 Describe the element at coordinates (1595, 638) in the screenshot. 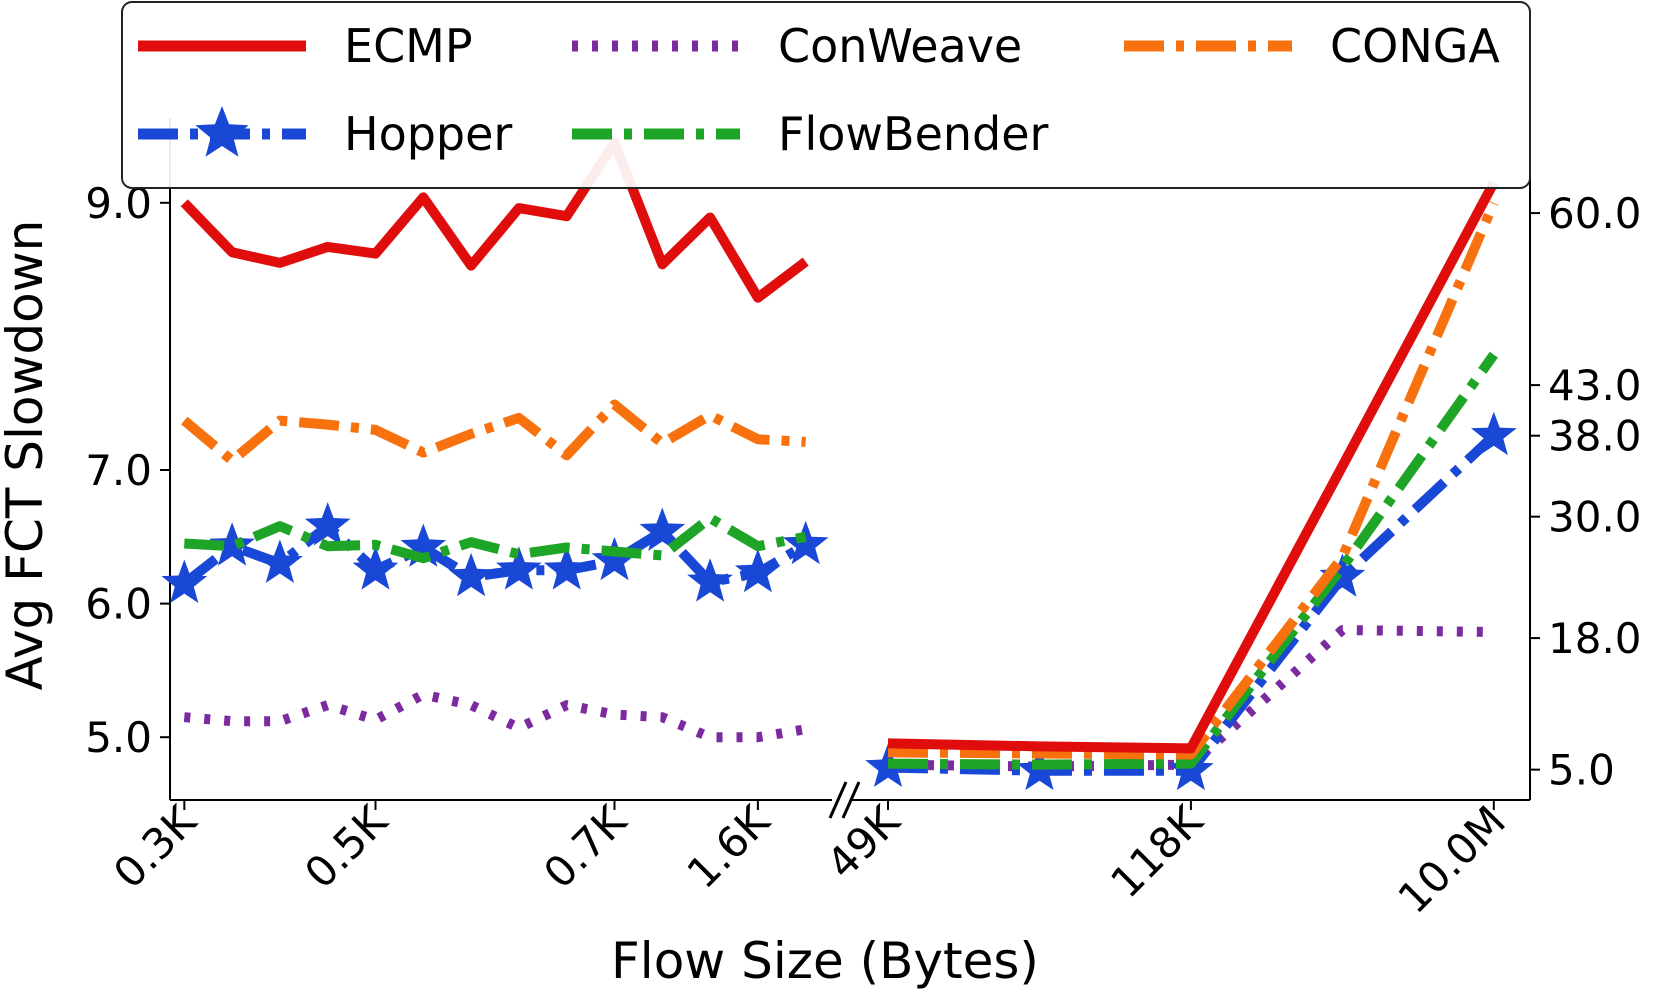

I see `right-y-tick-label: 18.0` at that location.